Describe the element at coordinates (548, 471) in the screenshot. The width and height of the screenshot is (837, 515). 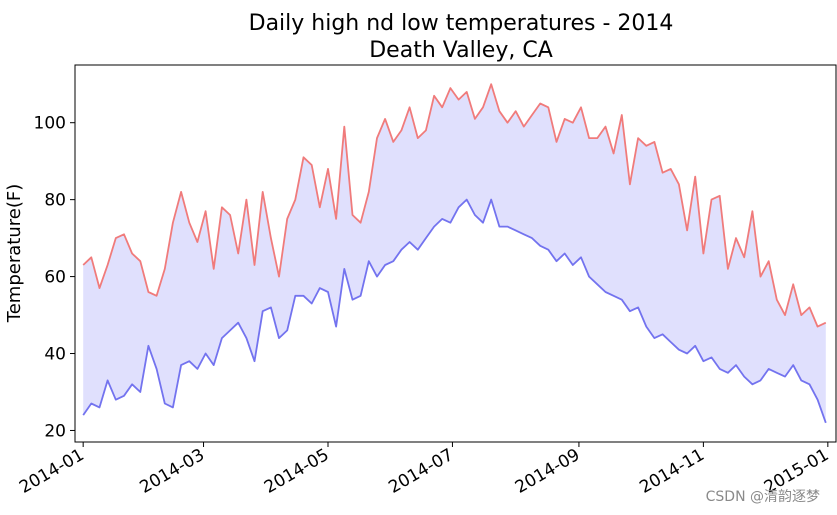
I see `x-tick-label: 2014-09` at that location.